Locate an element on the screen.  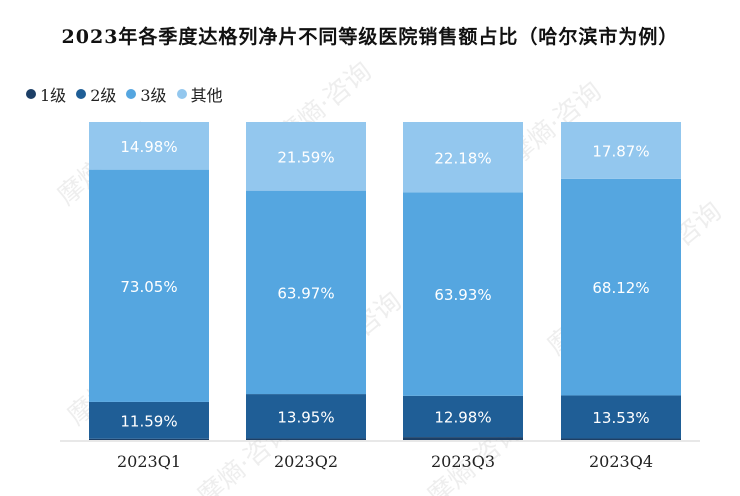
x-tick-label: 2023Q4 is located at coordinates (621, 461).